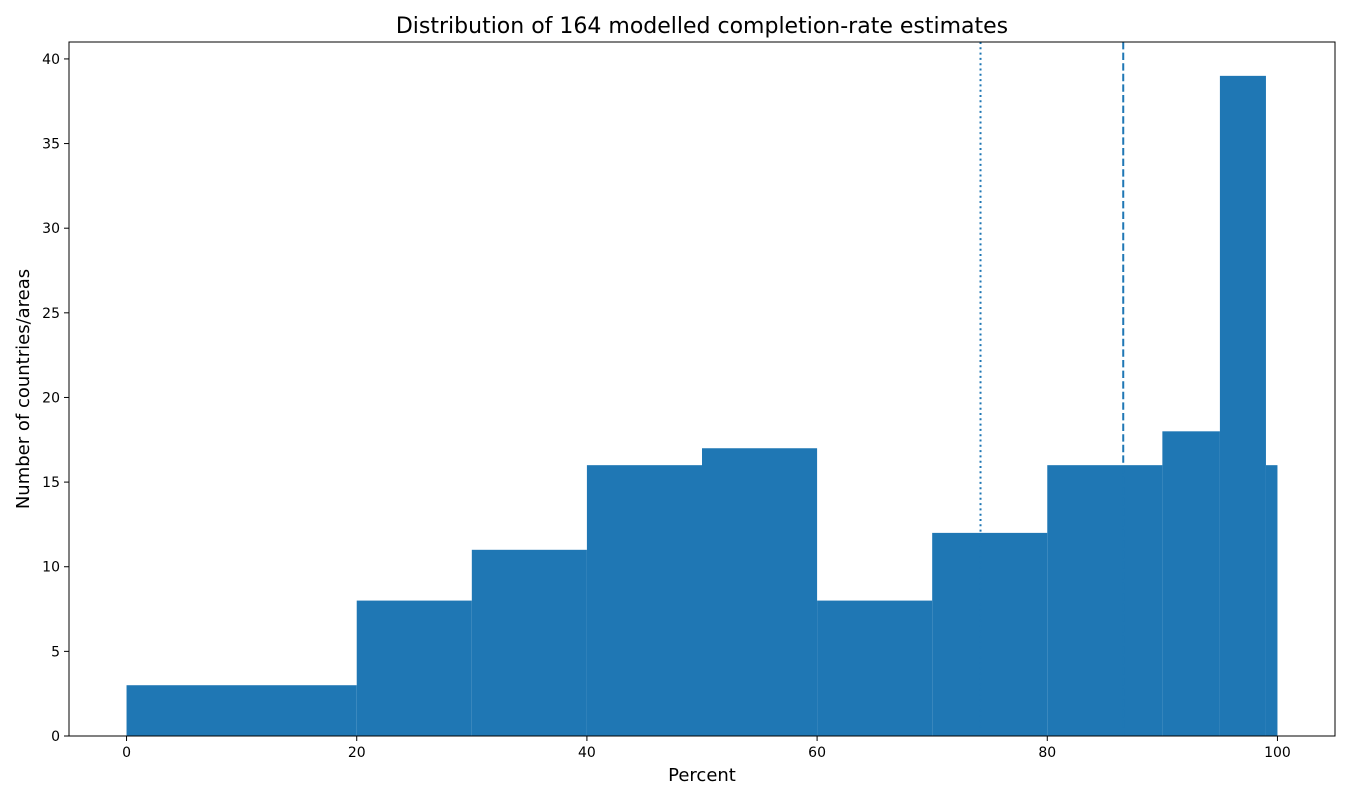 This screenshot has width=1350, height=800. What do you see at coordinates (51, 568) in the screenshot?
I see `y-tick-label: 10` at bounding box center [51, 568].